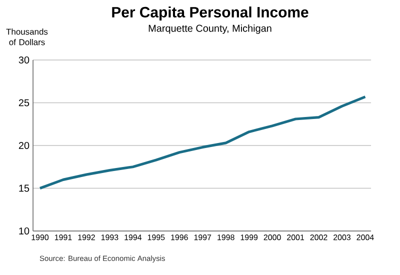 This screenshot has width=400, height=275. I want to click on y-tick-label: 30, so click(24, 60).